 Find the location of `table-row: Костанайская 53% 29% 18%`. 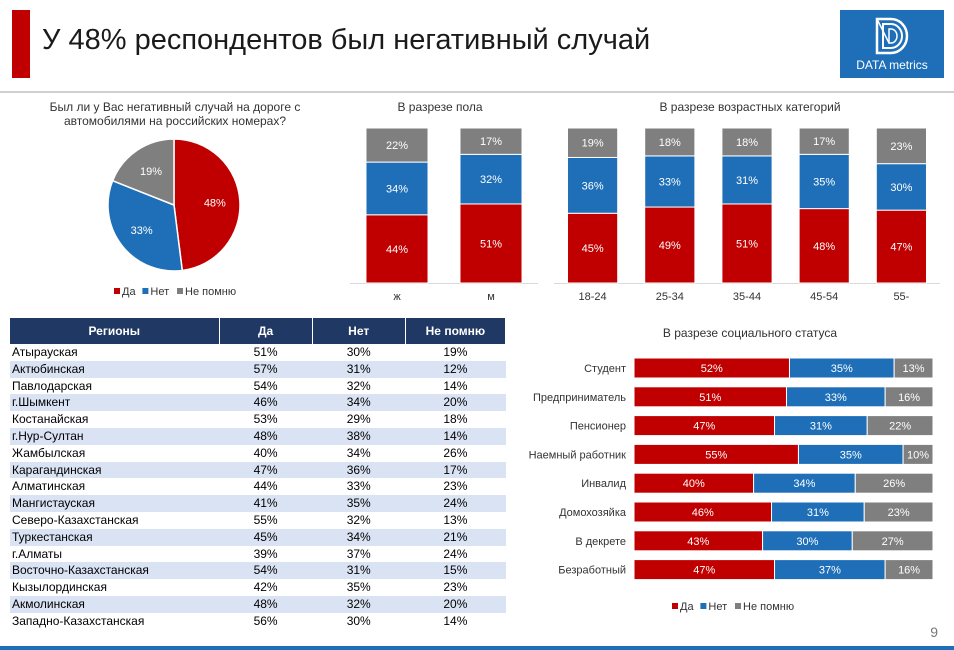

table-row: Костанайская 53% 29% 18% is located at coordinates (258, 419).